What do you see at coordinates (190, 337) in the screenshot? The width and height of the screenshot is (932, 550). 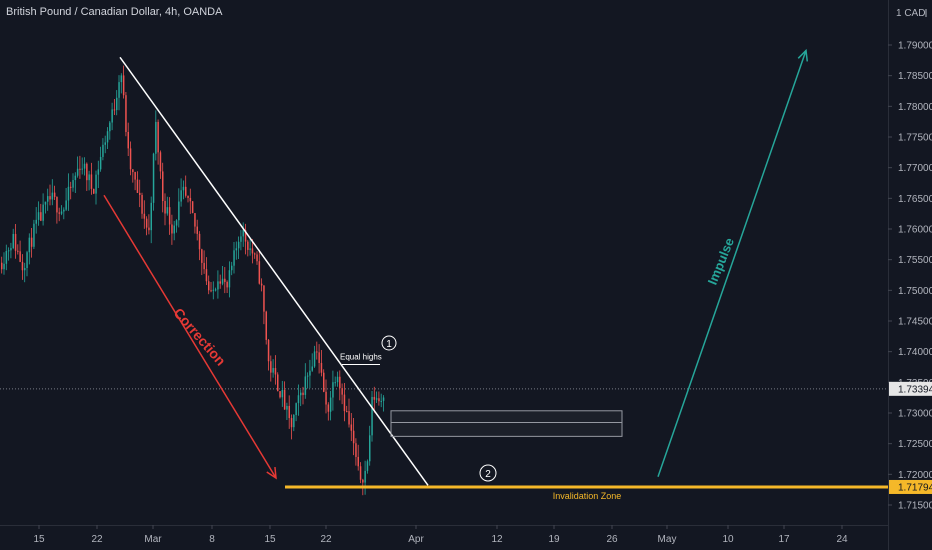 I see `correction-arrow` at bounding box center [190, 337].